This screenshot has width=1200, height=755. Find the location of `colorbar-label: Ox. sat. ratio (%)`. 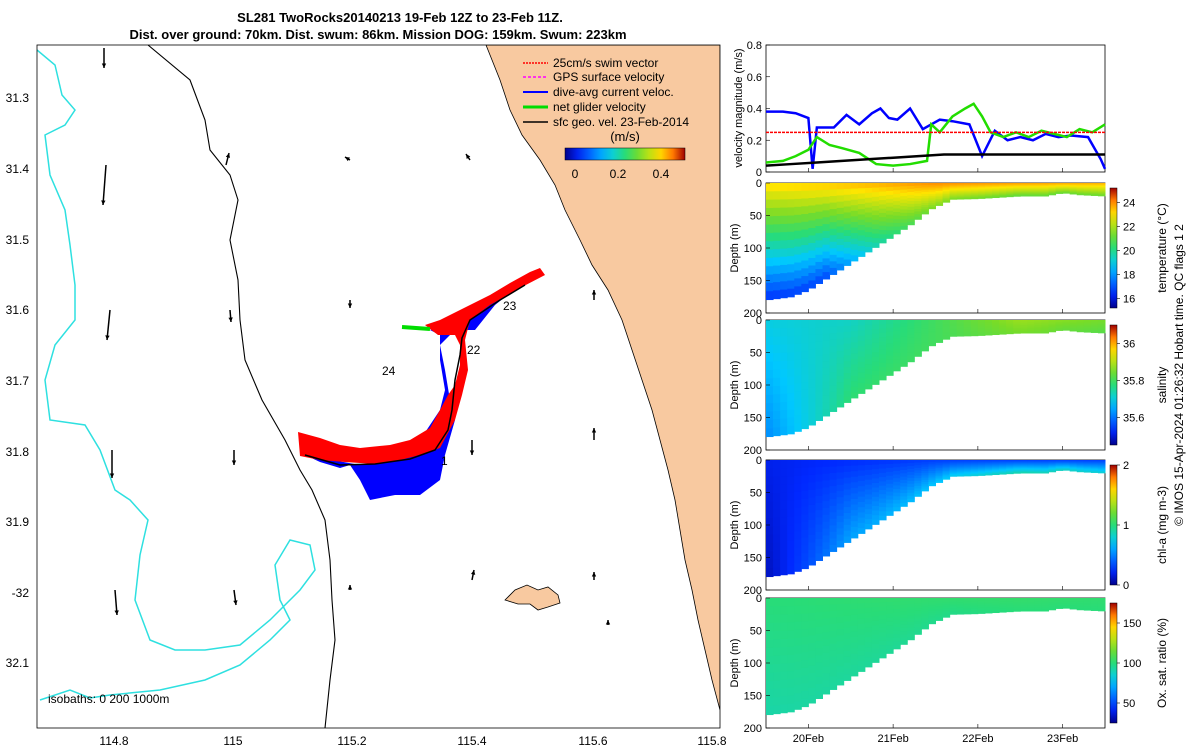

colorbar-label: Ox. sat. ratio (%) is located at coordinates (1162, 663).